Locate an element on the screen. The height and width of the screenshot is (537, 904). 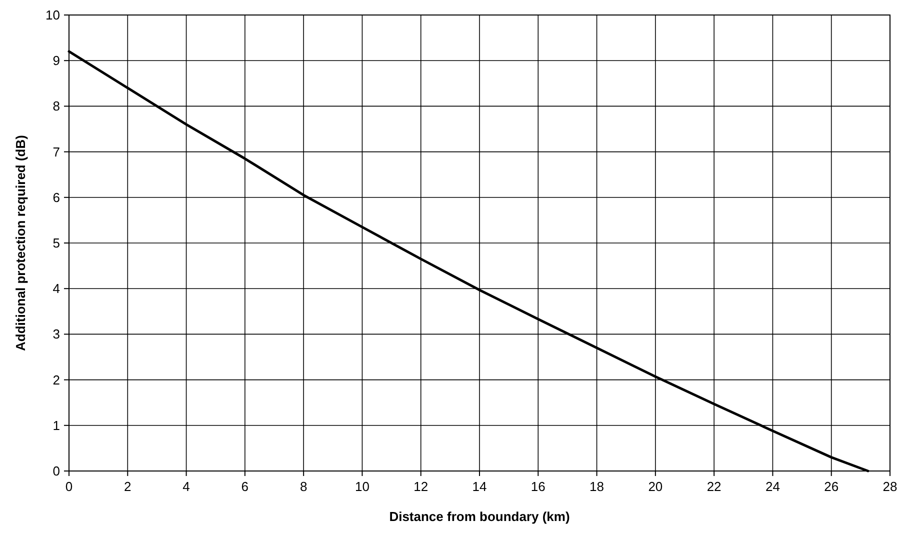
x-tick-label: 14 is located at coordinates (479, 486).